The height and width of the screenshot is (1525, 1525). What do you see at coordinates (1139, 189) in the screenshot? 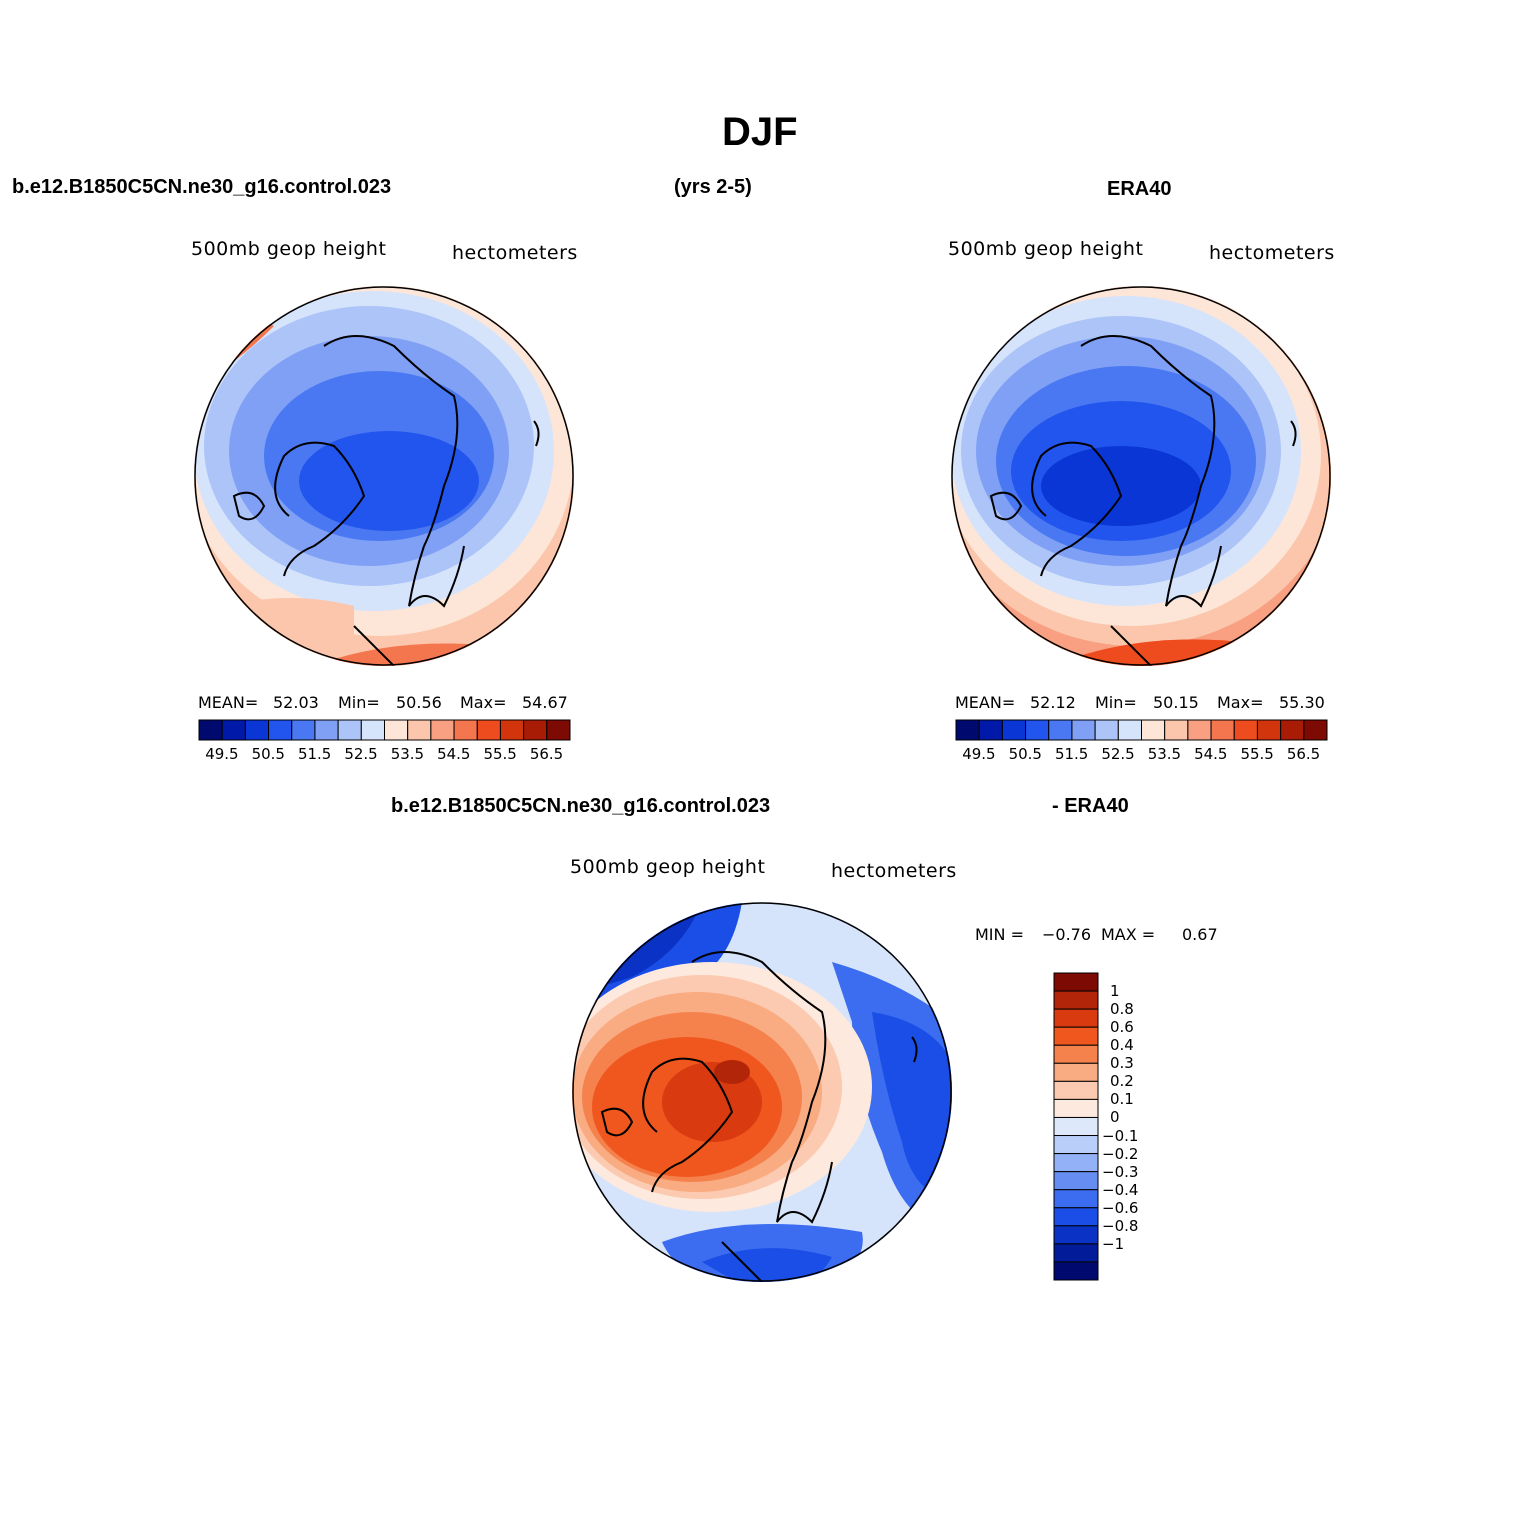
I see `obs-name-header: ERA40` at bounding box center [1139, 189].